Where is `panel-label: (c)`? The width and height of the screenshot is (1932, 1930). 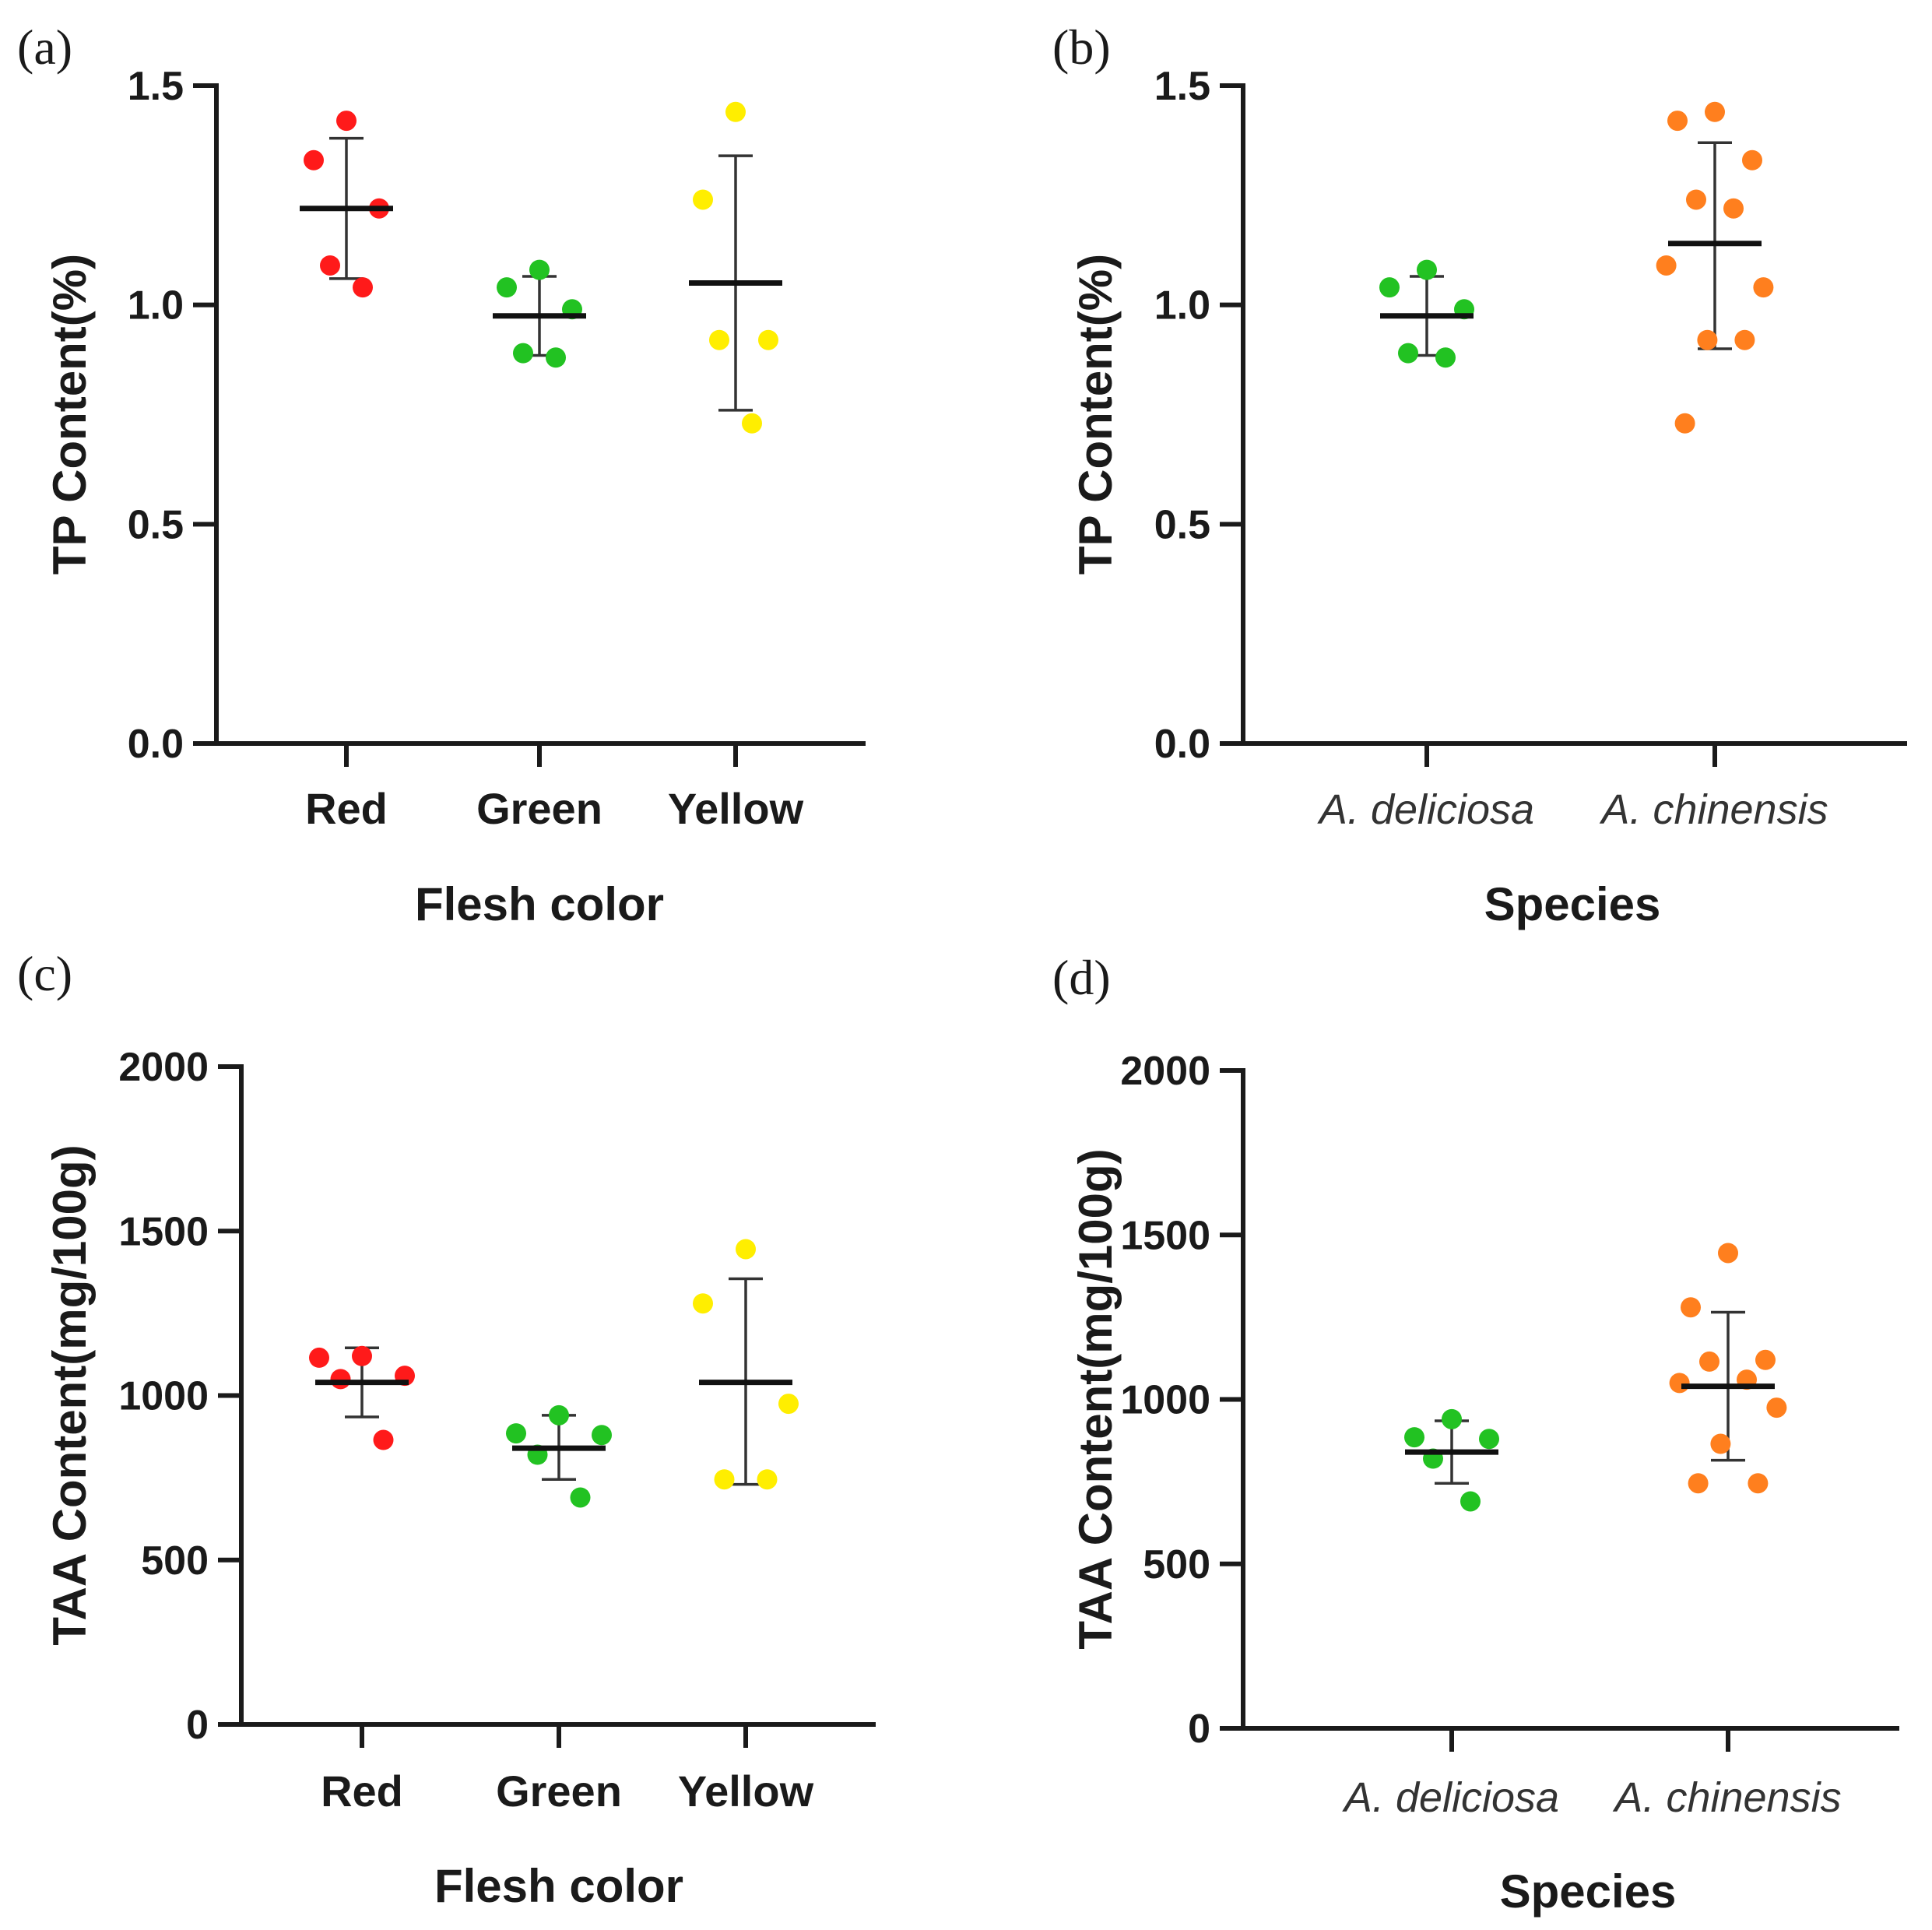 panel-label: (c) is located at coordinates (44, 973).